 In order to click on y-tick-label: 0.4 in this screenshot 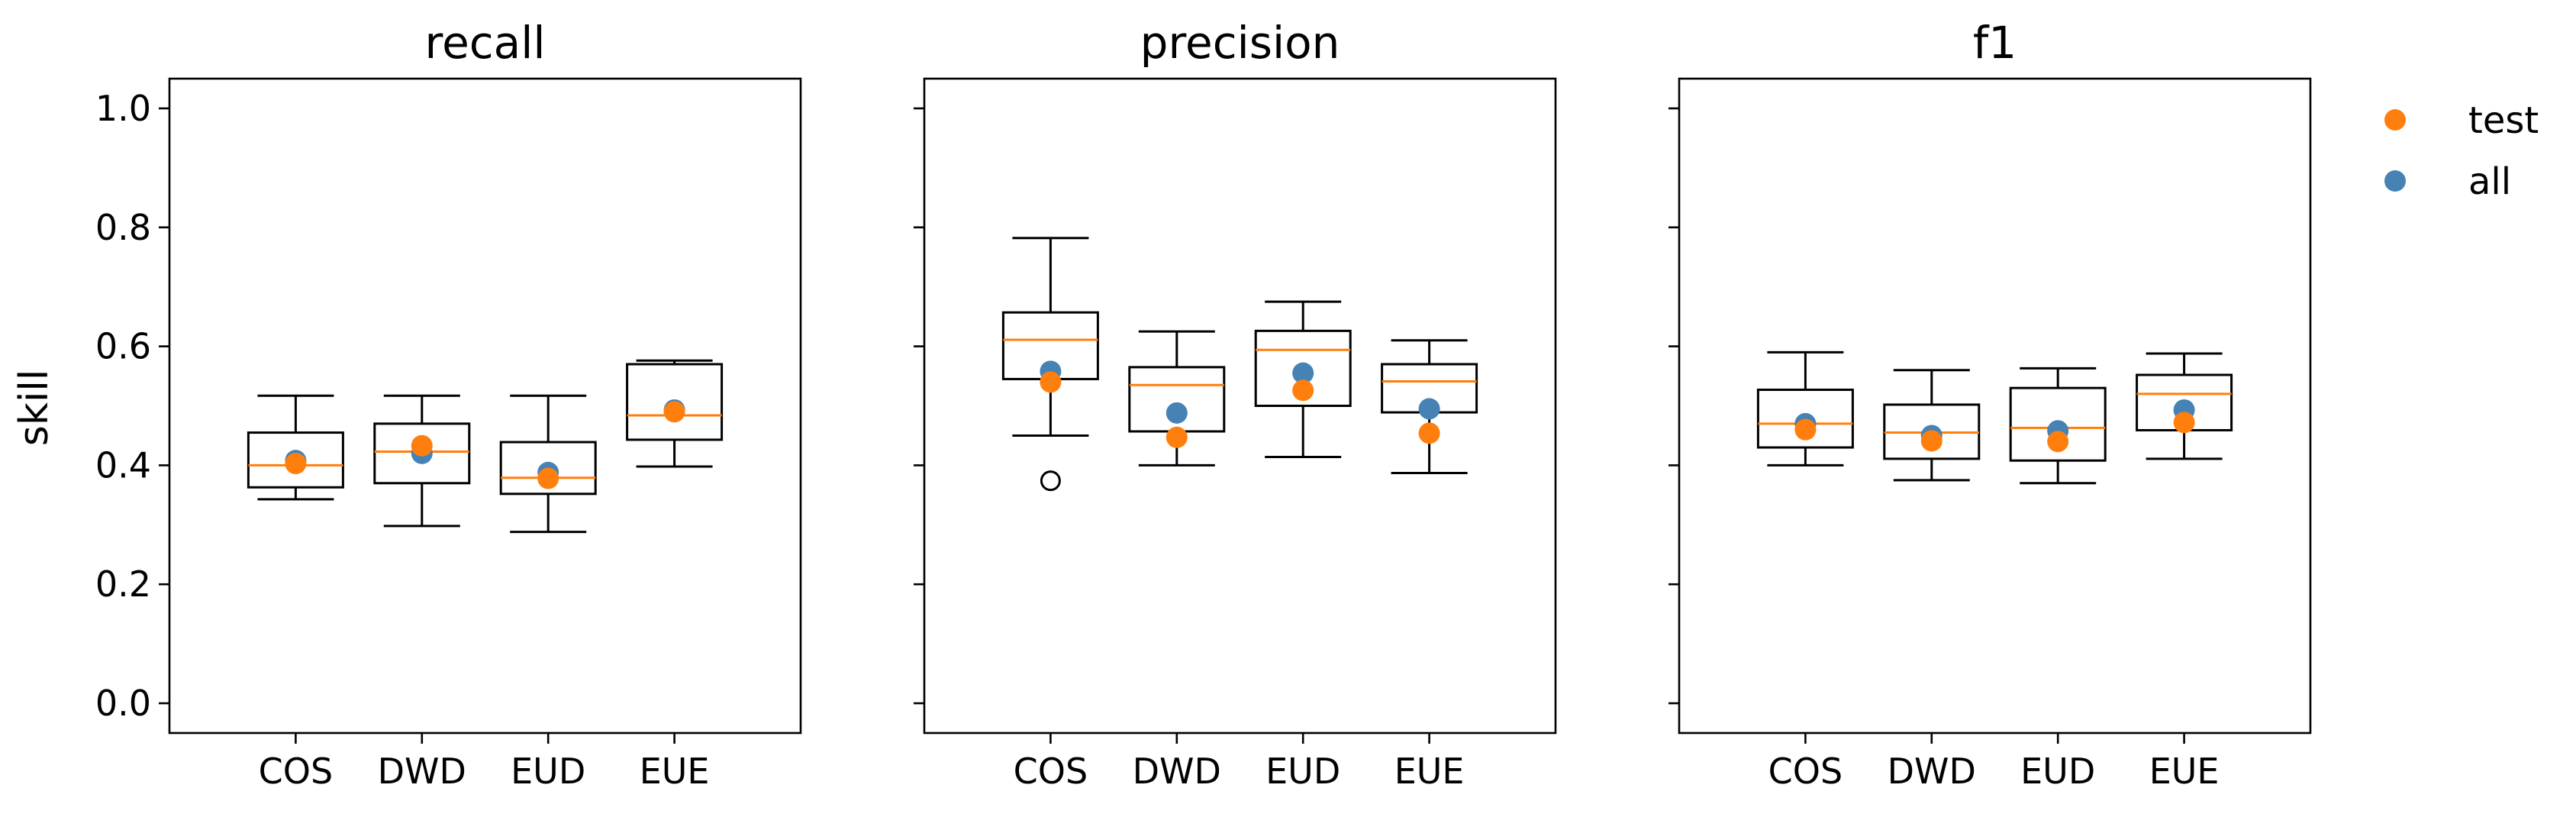, I will do `click(123, 465)`.